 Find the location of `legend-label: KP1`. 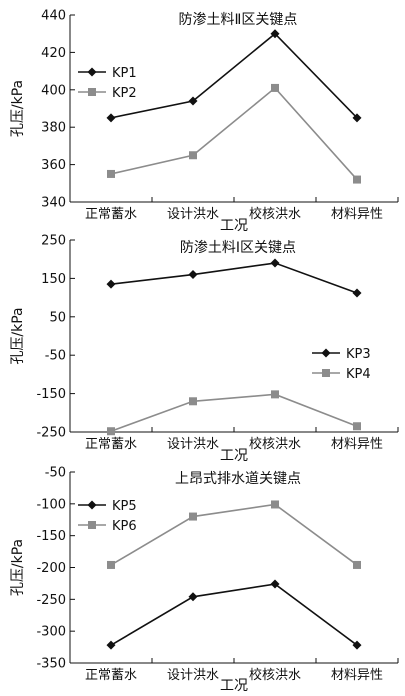

legend-label: KP1 is located at coordinates (124, 73).